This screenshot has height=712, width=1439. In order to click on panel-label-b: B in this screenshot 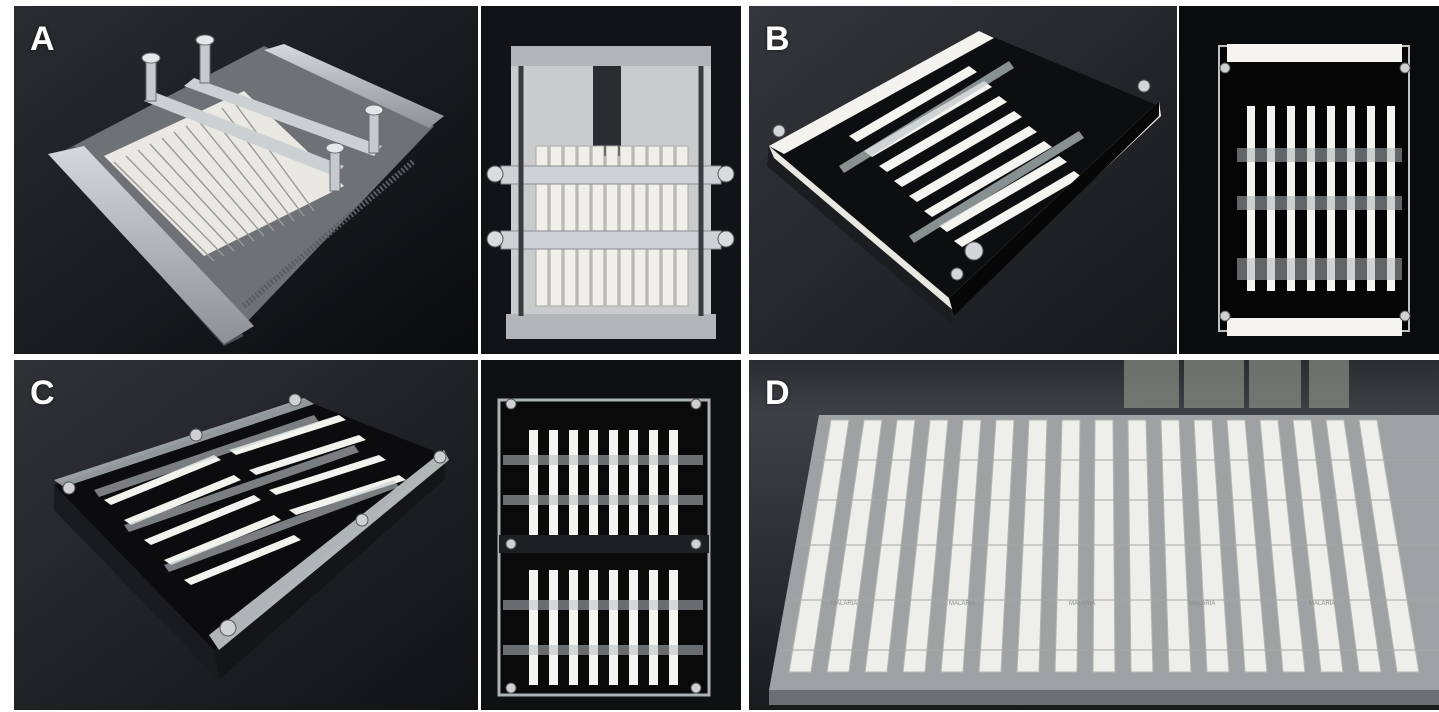, I will do `click(777, 39)`.